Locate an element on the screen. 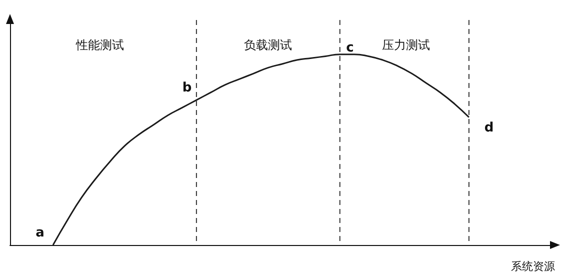 The height and width of the screenshot is (276, 576). x-axis-title: 系统资源 is located at coordinates (533, 266).